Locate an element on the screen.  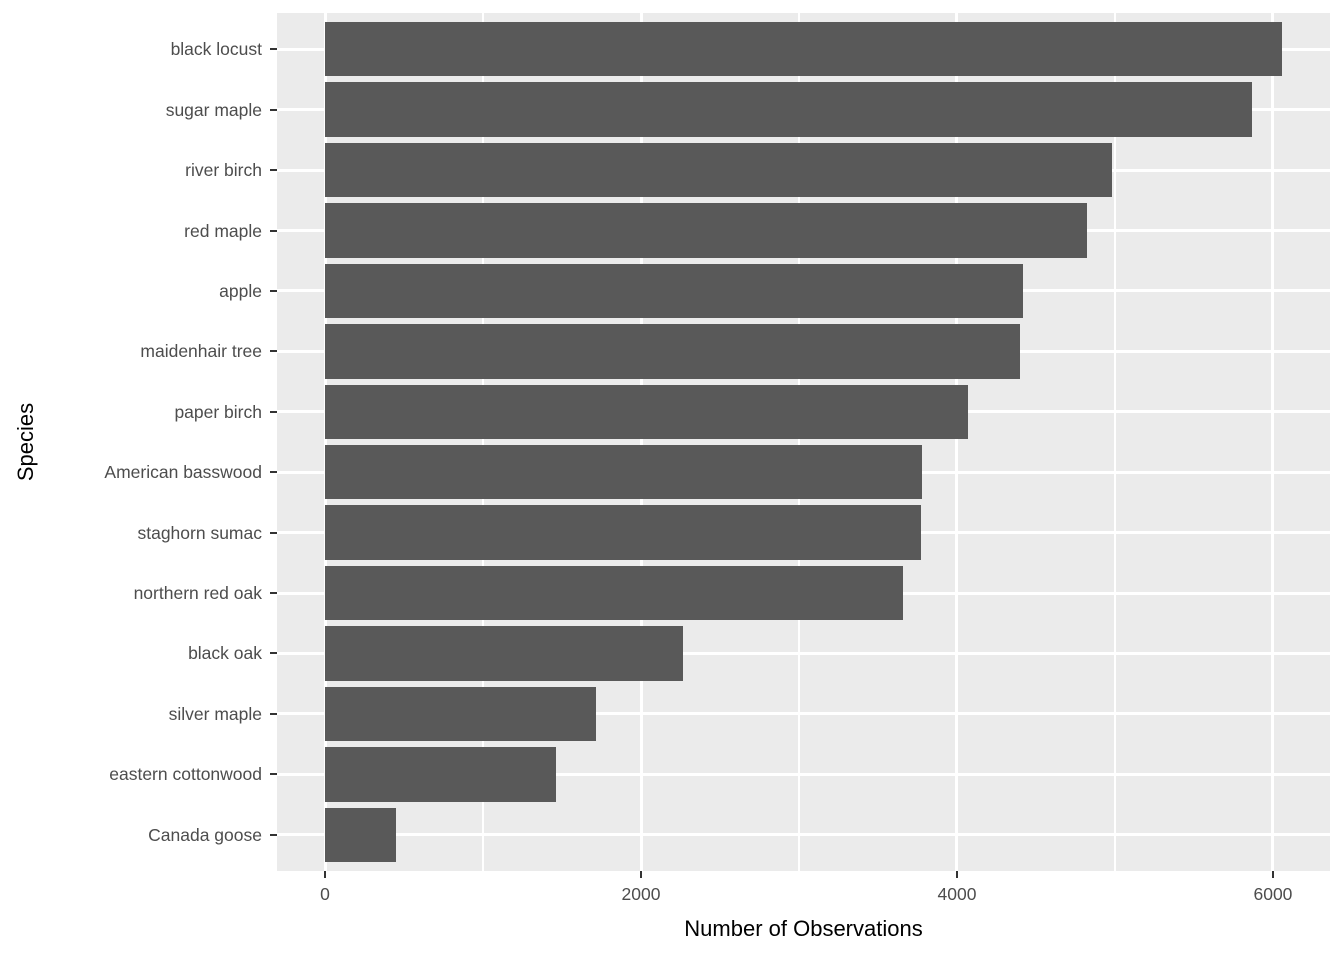
x-tick-label: 4000 is located at coordinates (957, 894).